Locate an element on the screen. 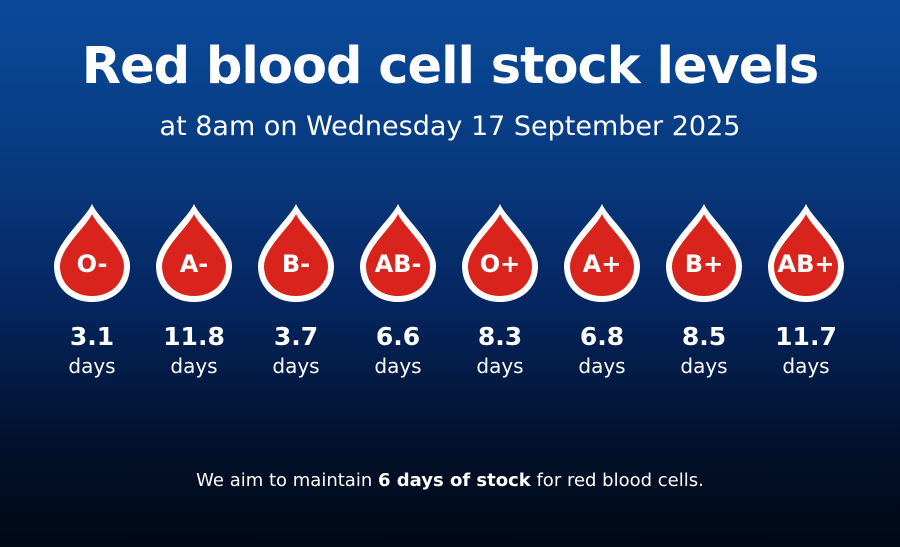 The image size is (900, 547). stock-days-value: 3.7 is located at coordinates (296, 336).